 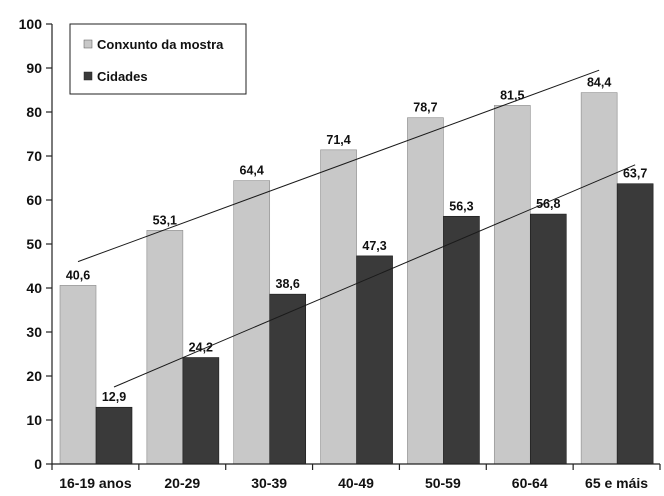 What do you see at coordinates (512, 95) in the screenshot?
I see `data-label: 81,5` at bounding box center [512, 95].